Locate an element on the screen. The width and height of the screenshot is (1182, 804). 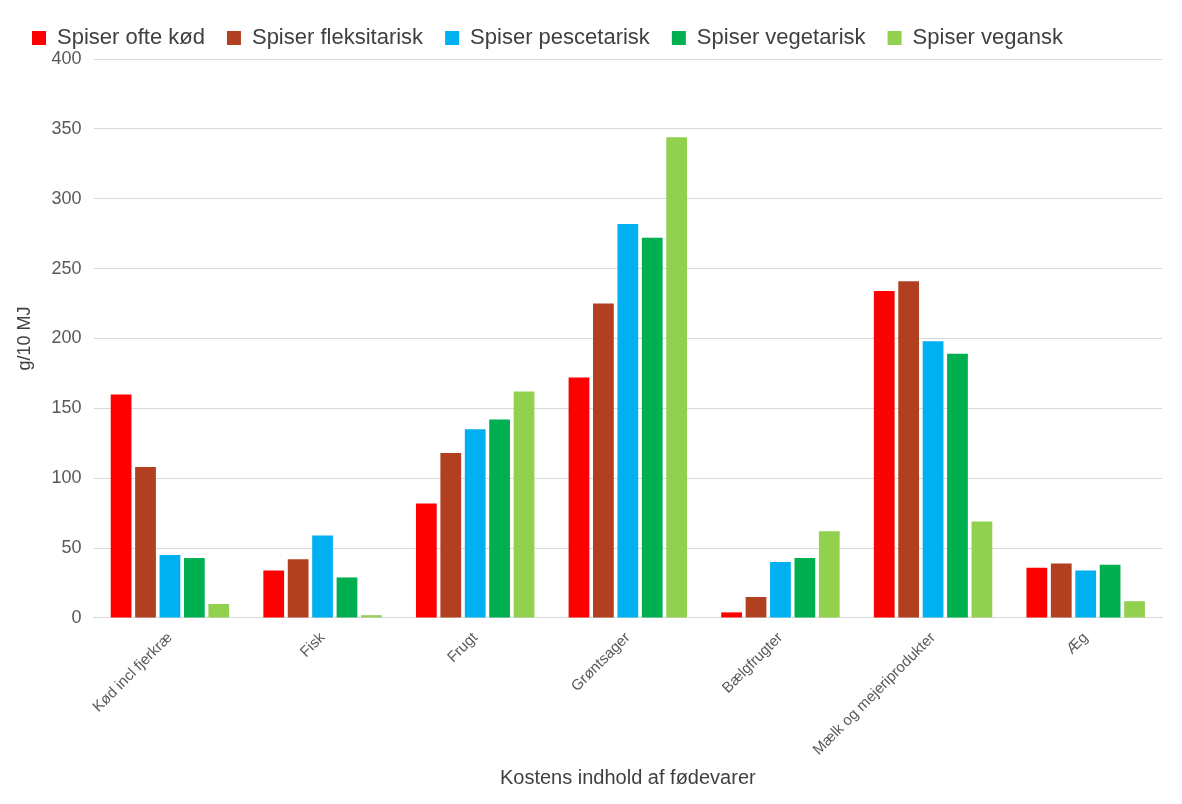
legend-label: Spiser vegetarisk is located at coordinates (781, 37).